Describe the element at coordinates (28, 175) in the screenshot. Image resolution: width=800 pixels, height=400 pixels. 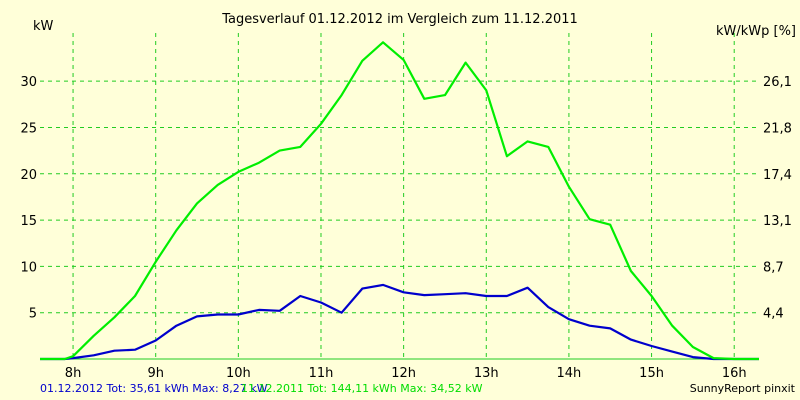
I see `y-tick-label-left: 20` at that location.